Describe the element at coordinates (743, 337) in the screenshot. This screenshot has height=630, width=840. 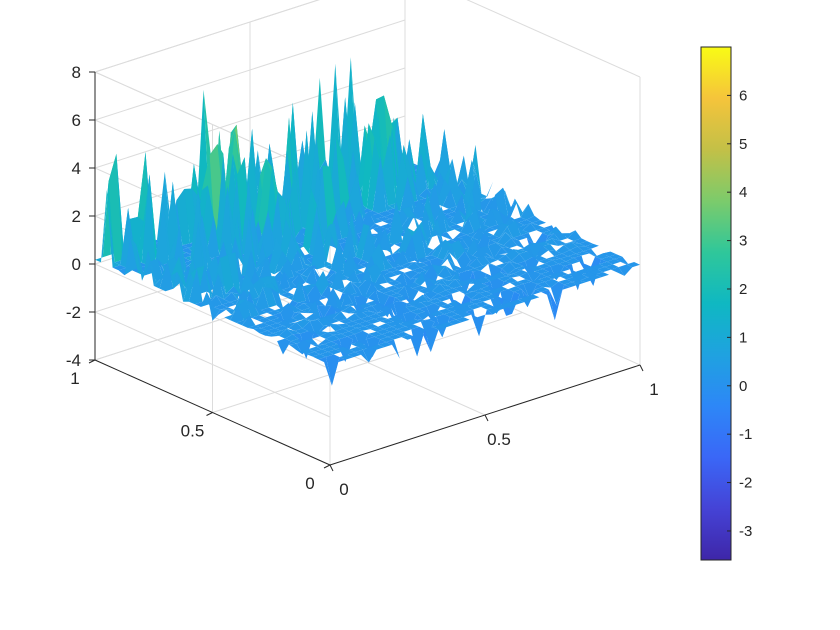
I see `colorbar-tick-label: 1` at that location.